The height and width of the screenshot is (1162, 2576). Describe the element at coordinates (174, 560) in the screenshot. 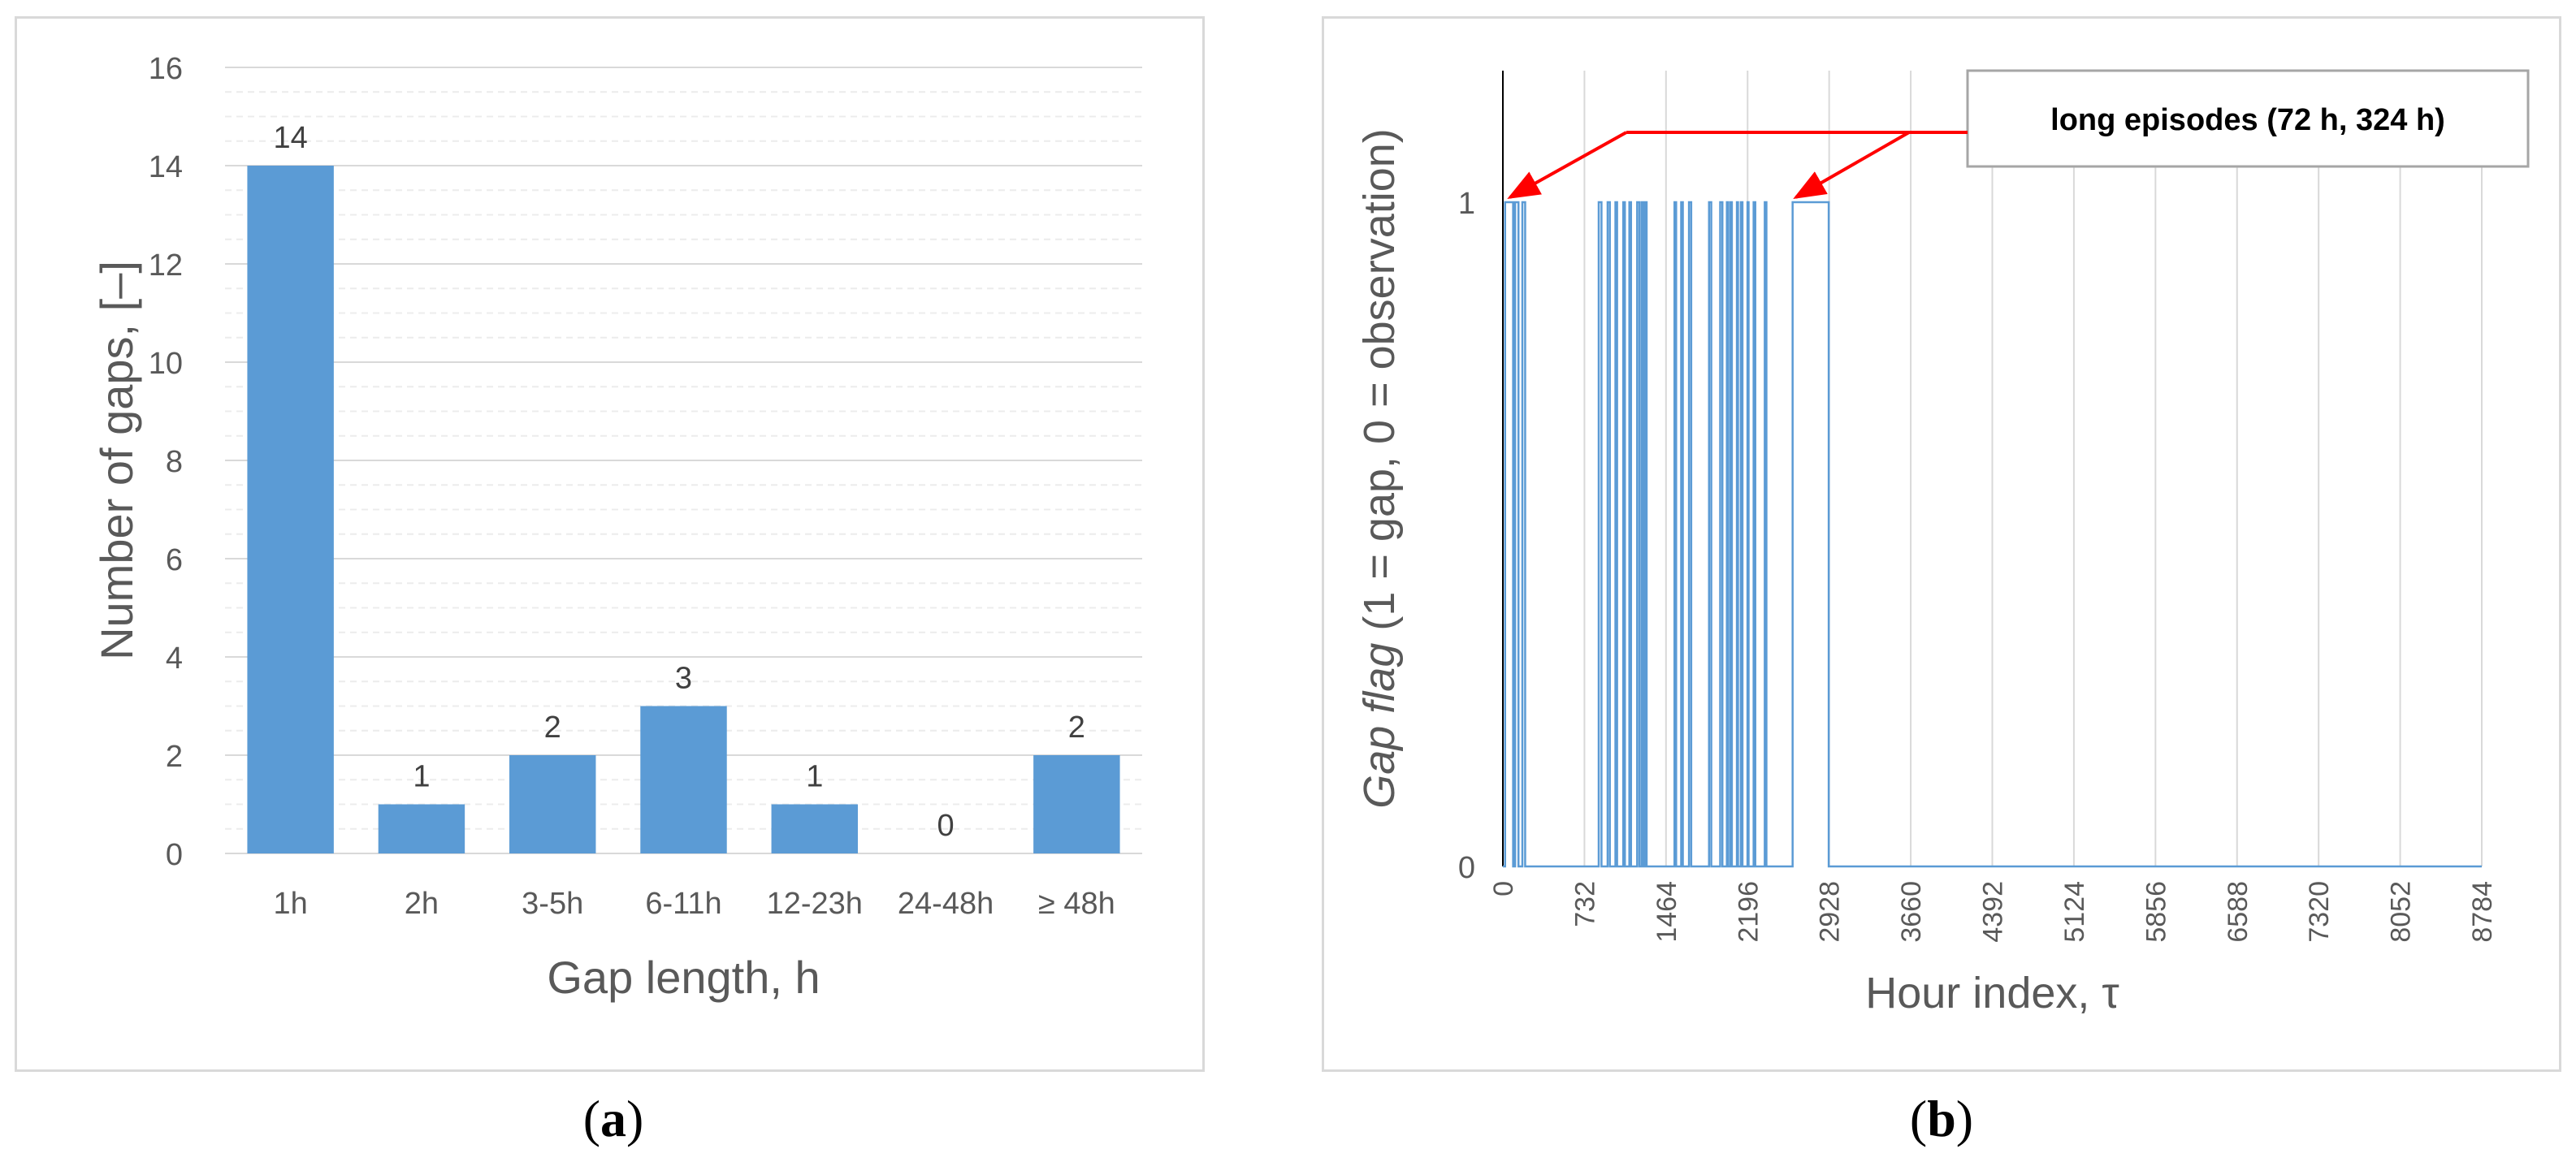

I see `y-tick-label: 6` at that location.